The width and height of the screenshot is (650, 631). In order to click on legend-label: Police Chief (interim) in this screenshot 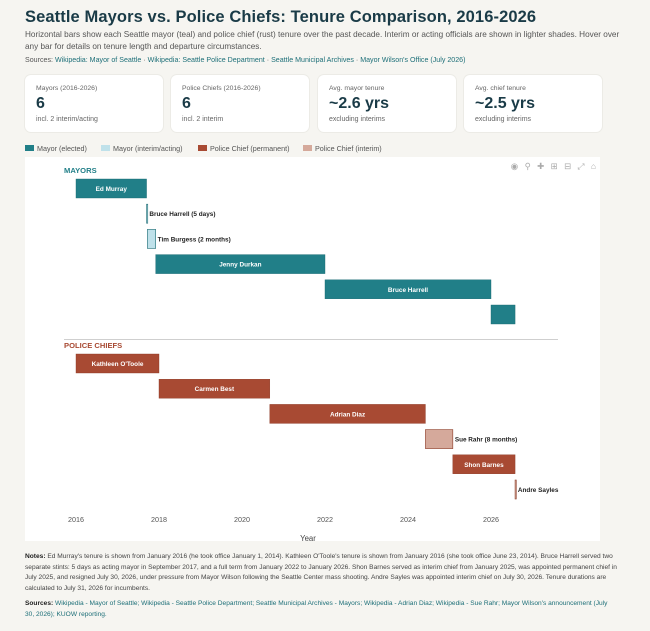, I will do `click(348, 148)`.